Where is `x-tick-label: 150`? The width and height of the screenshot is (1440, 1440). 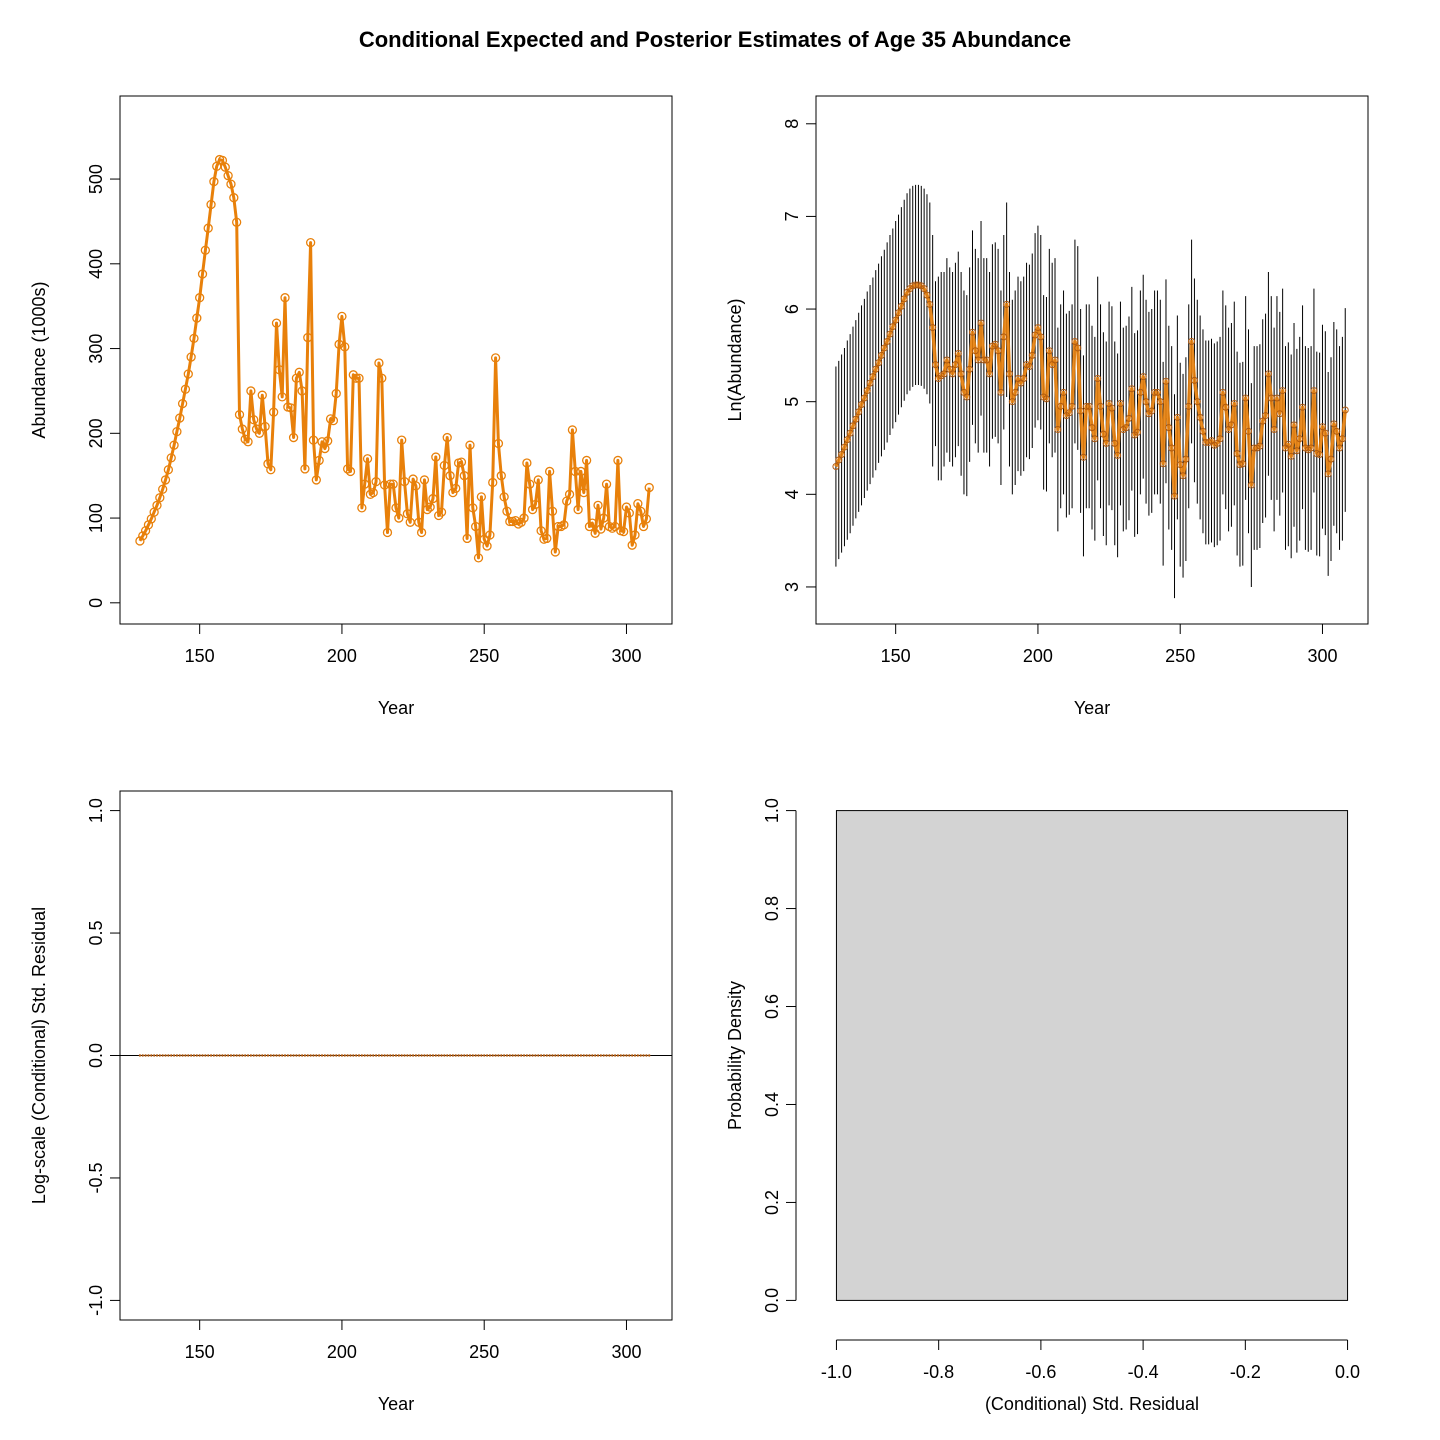 x-tick-label: 150 is located at coordinates (200, 1352).